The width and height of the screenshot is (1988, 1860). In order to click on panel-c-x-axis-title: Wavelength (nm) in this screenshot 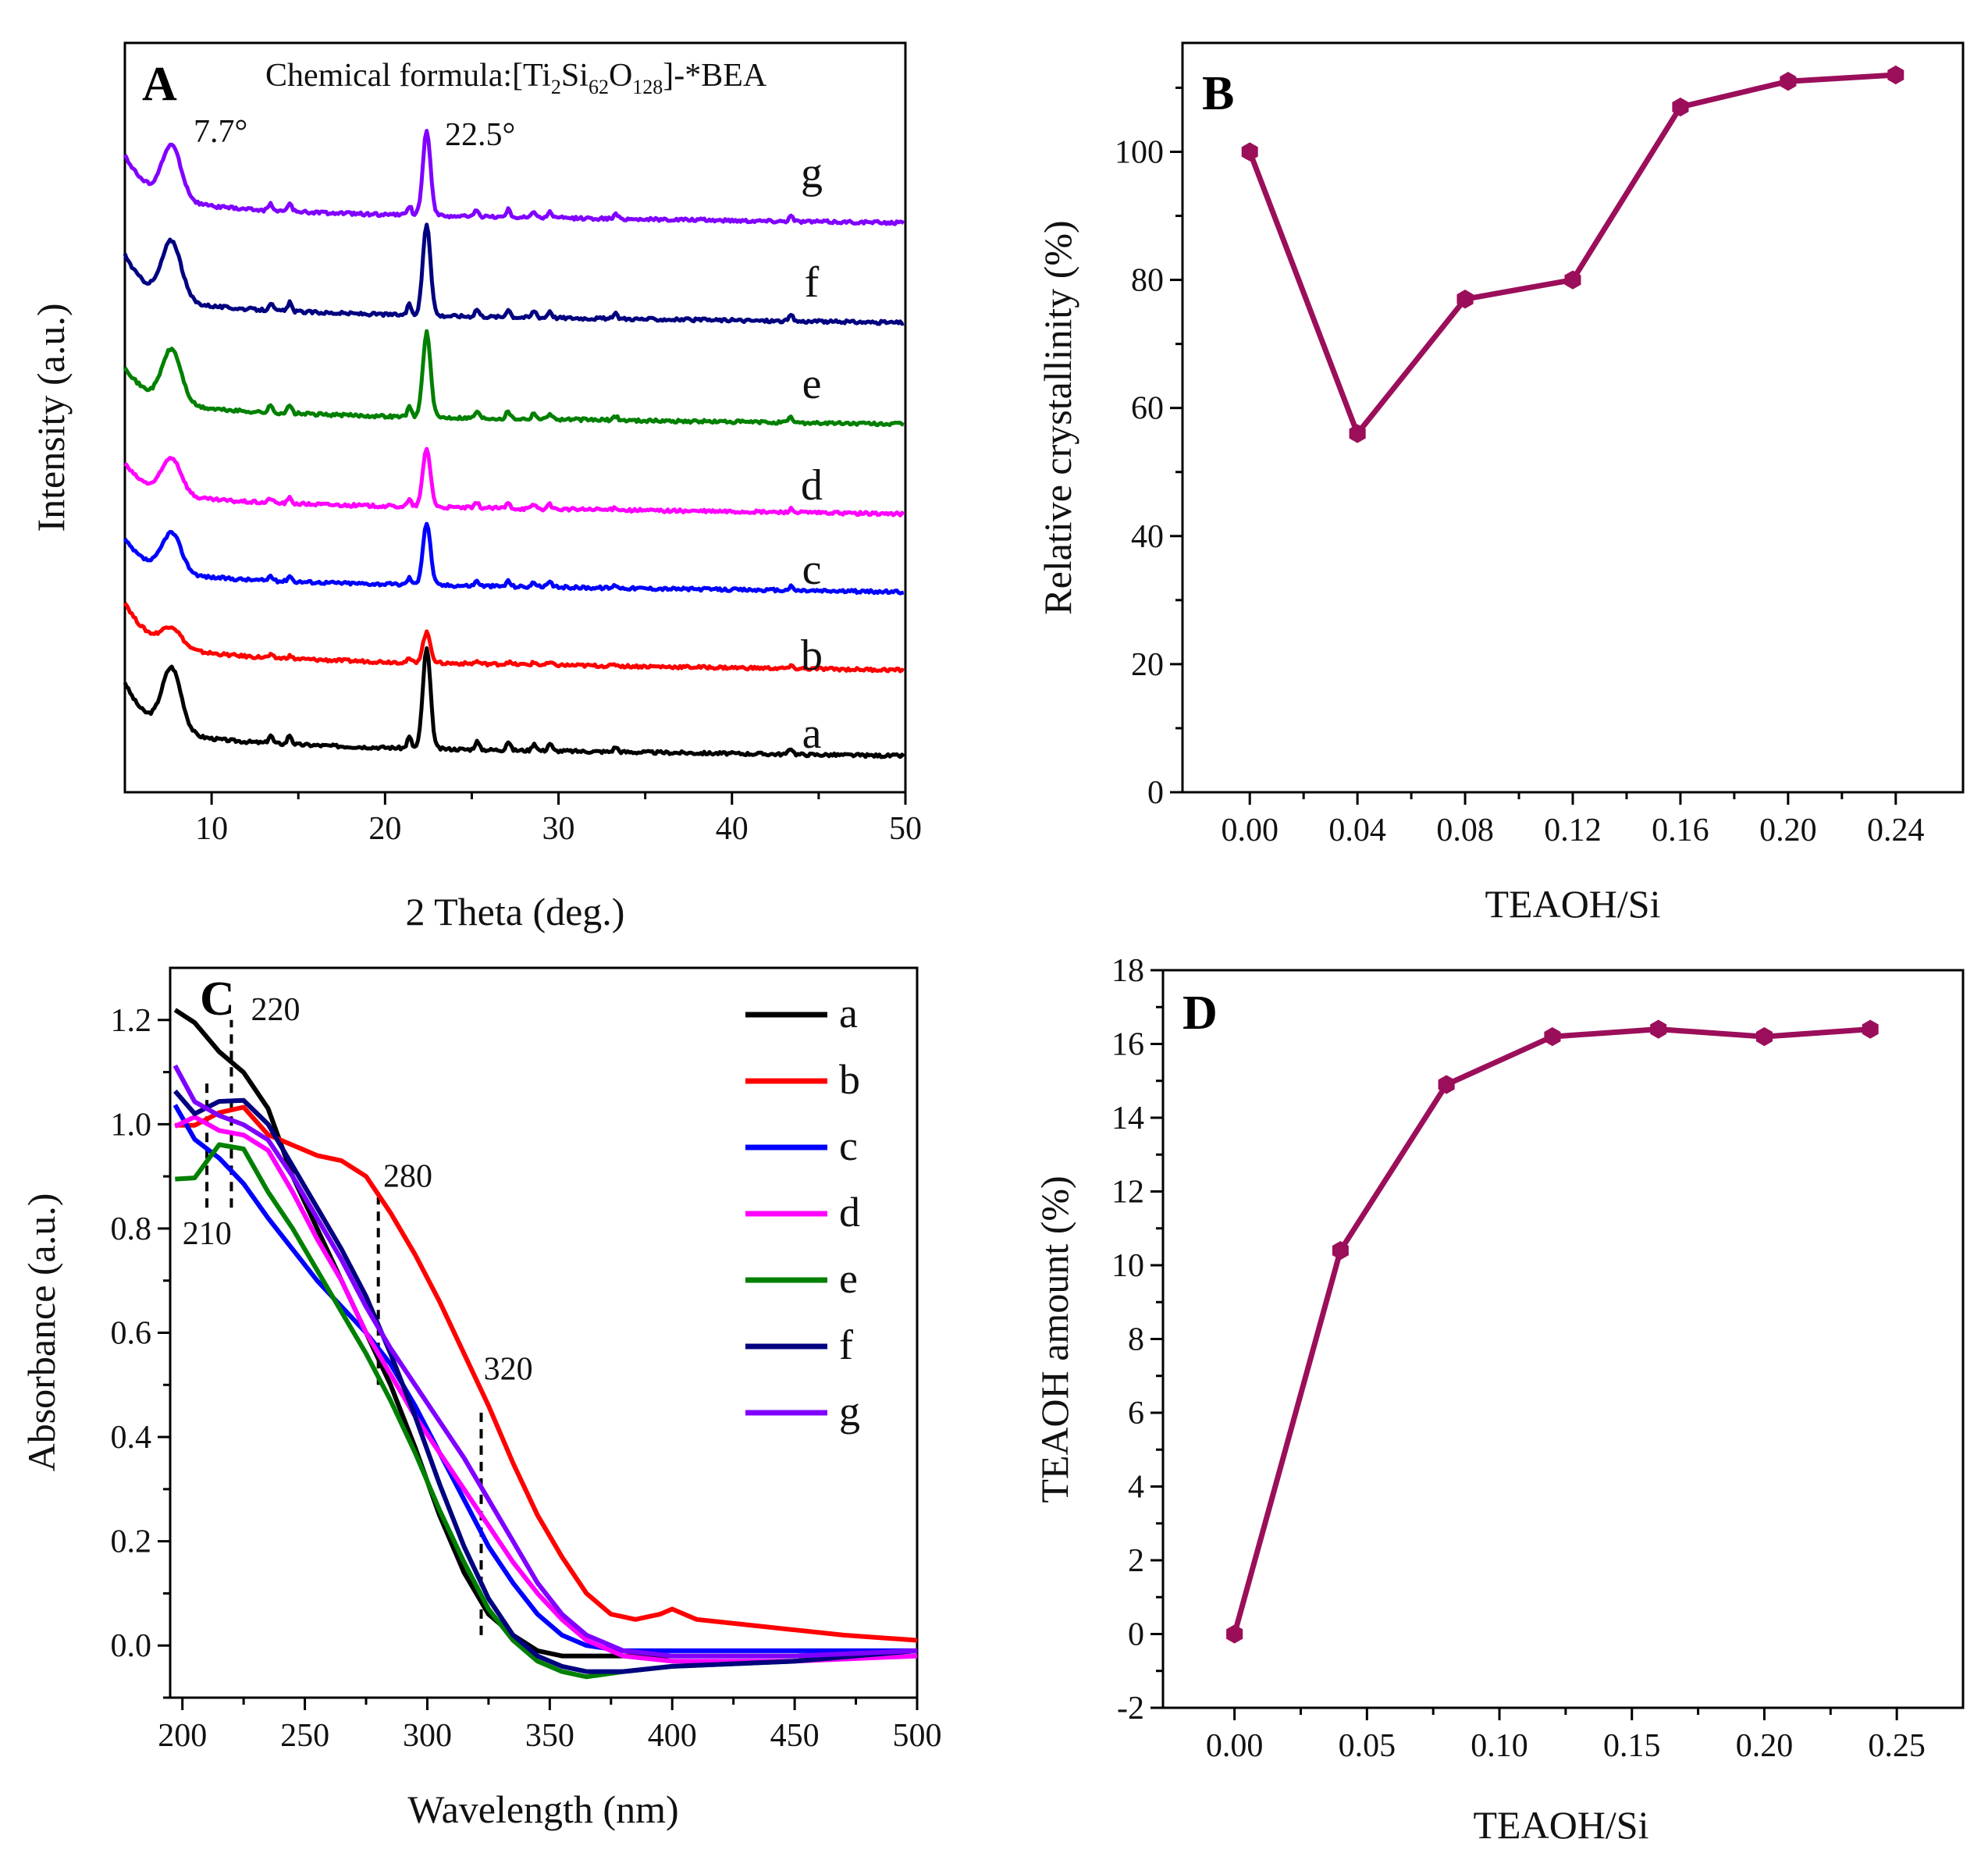, I will do `click(542, 1809)`.